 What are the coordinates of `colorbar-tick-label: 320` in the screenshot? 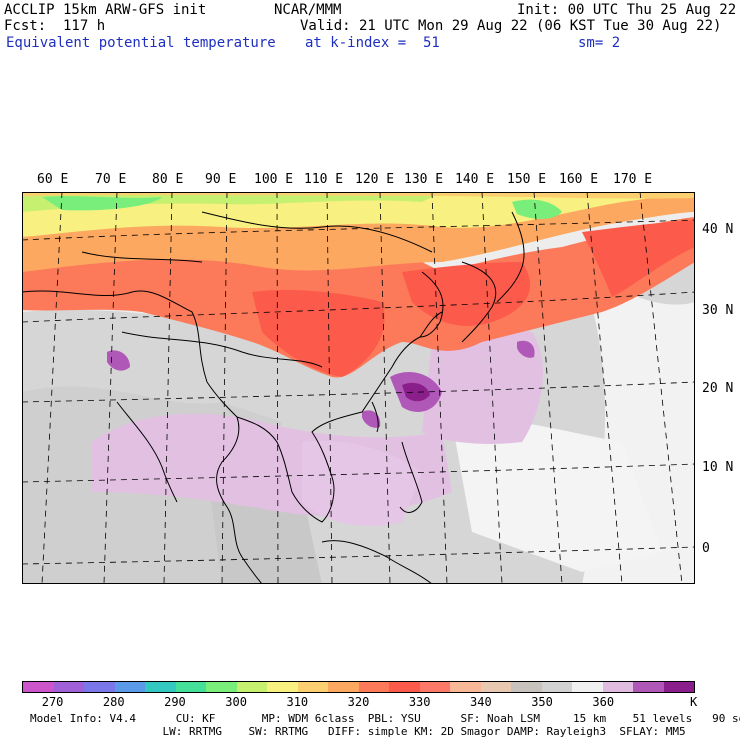 It's located at (358, 702).